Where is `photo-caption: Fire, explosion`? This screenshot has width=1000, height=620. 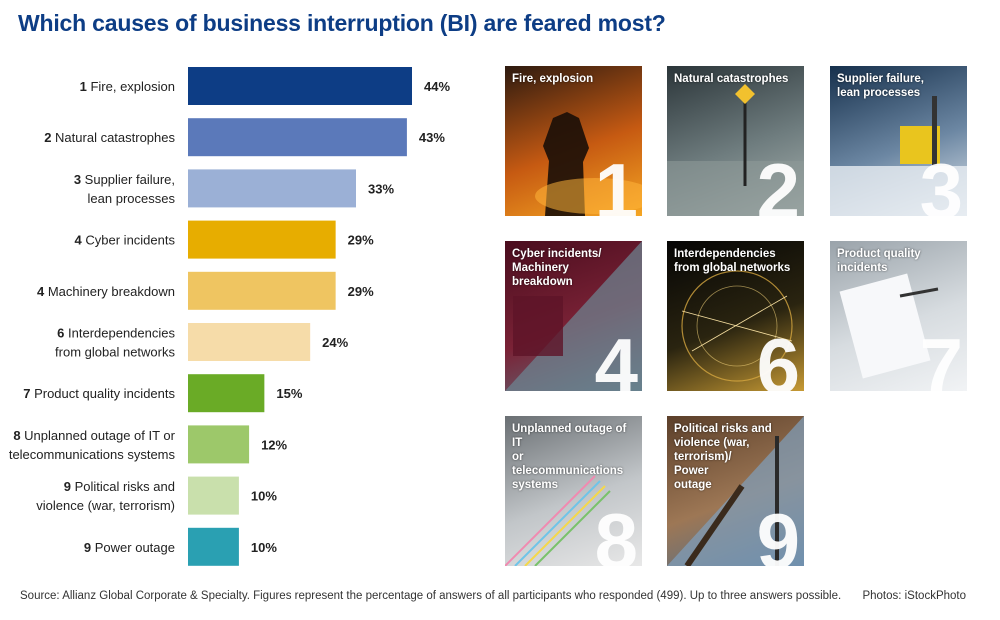
photo-caption: Fire, explosion is located at coordinates (553, 79).